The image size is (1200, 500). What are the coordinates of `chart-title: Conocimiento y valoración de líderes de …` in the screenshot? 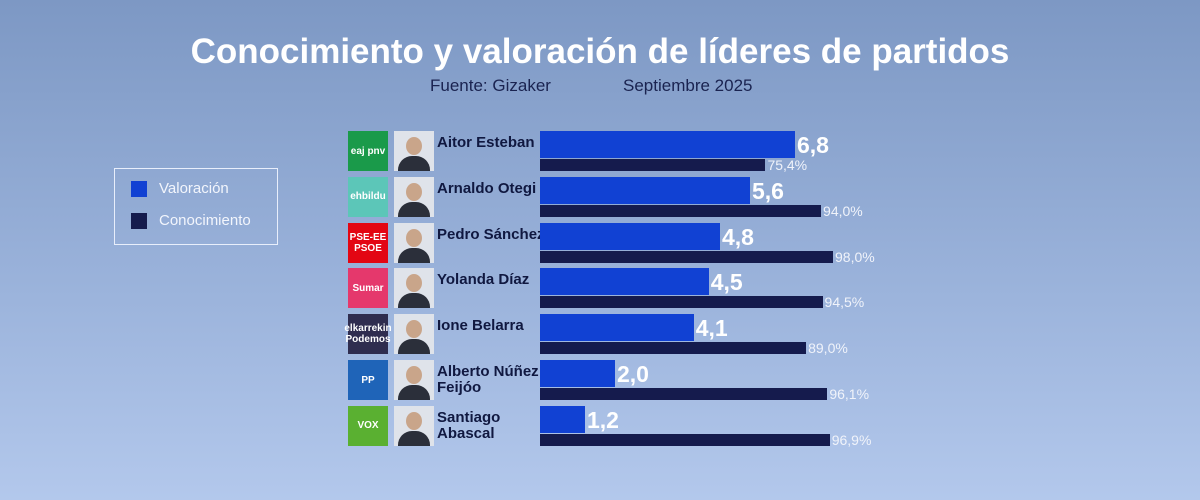 It's located at (600, 51).